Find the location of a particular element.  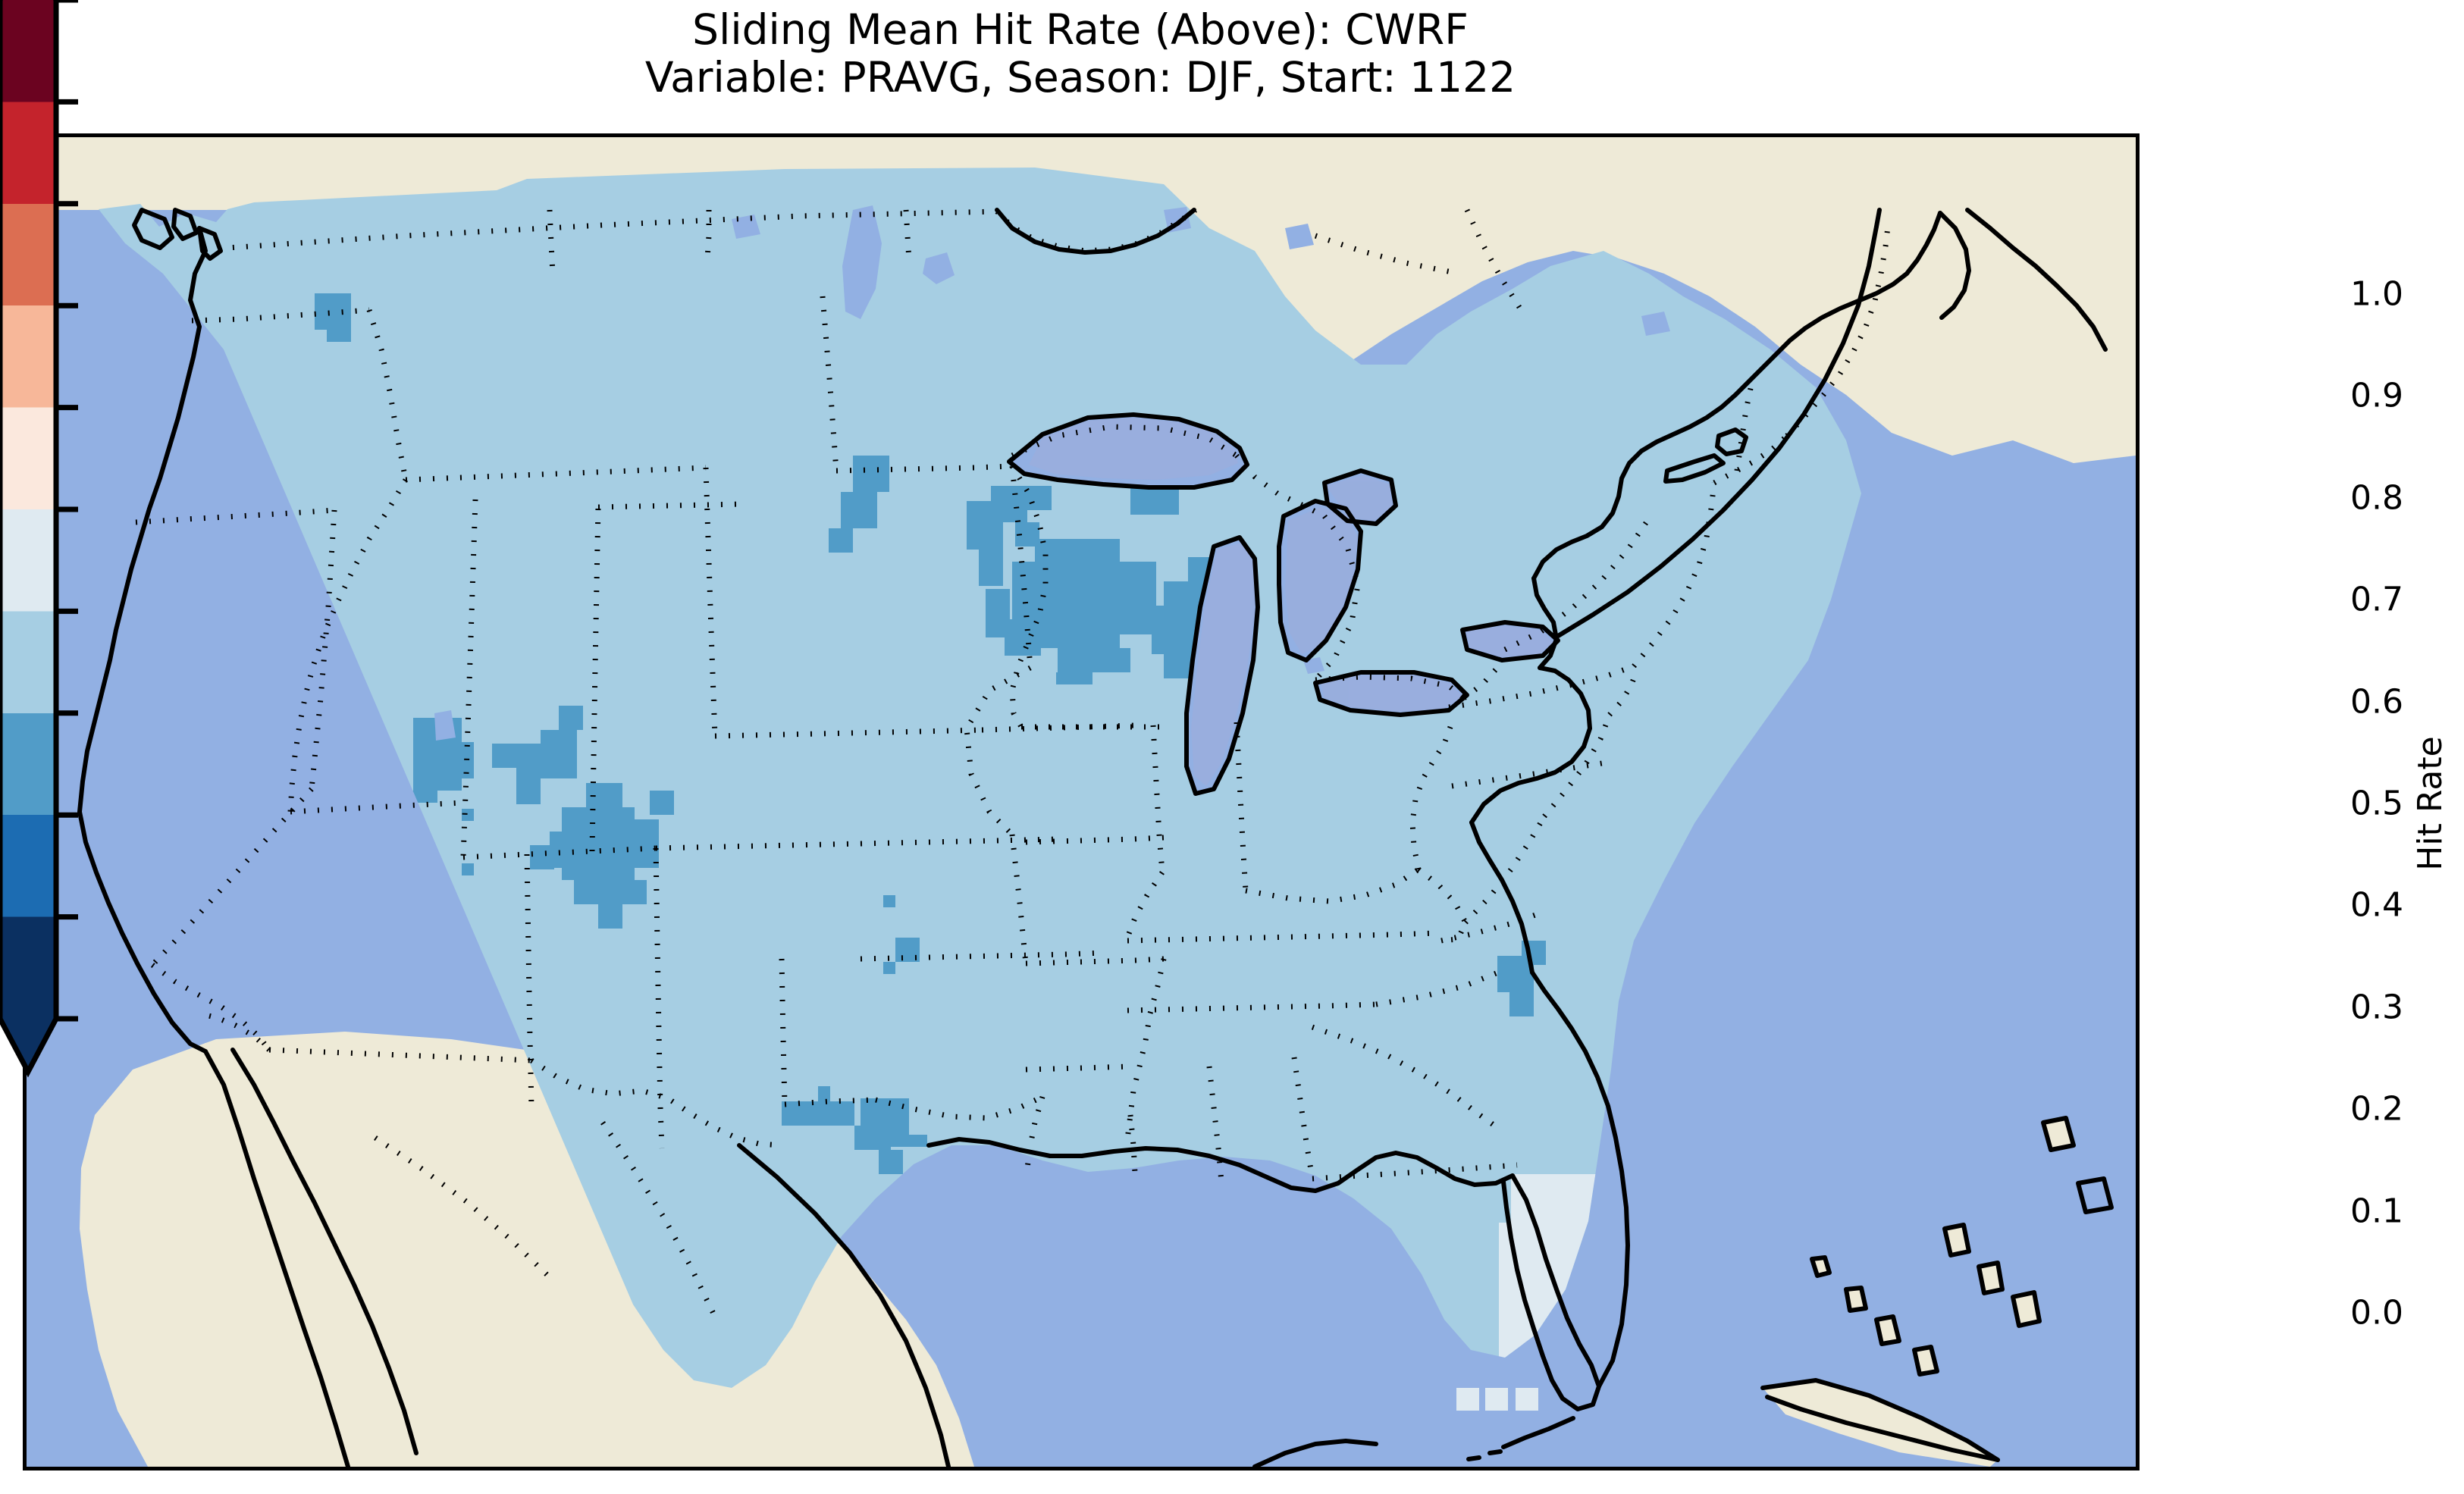

cb-tick-label-0.1: 0.1 is located at coordinates (2377, 1211).